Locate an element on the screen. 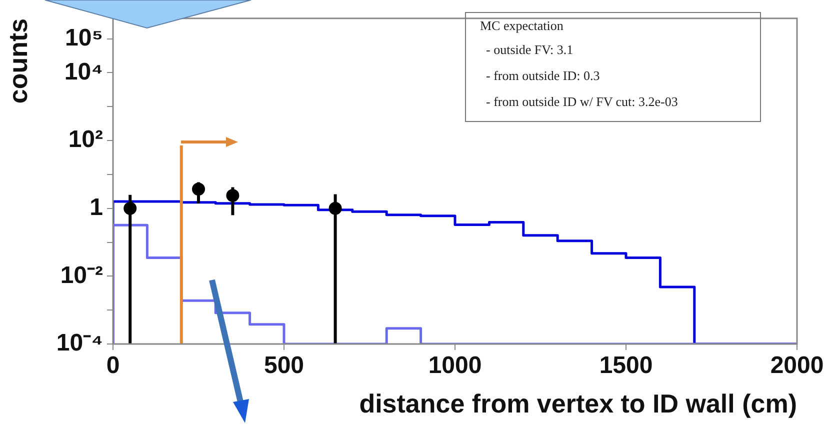 The image size is (831, 425). x-tick-label: 1000 is located at coordinates (455, 366).